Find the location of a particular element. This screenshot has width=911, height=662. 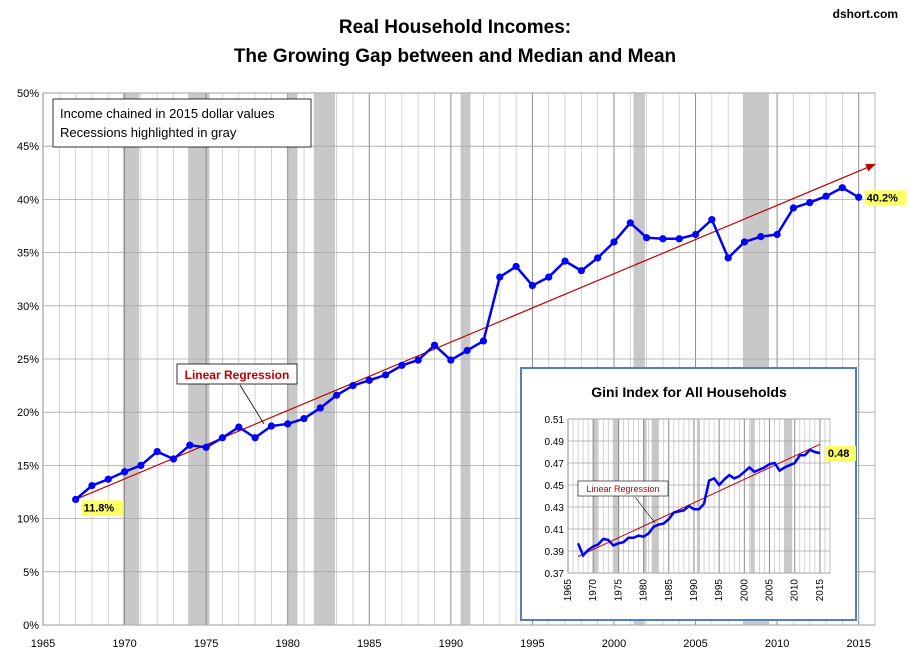

inset-end-value-label-text: 0.48 is located at coordinates (838, 454).